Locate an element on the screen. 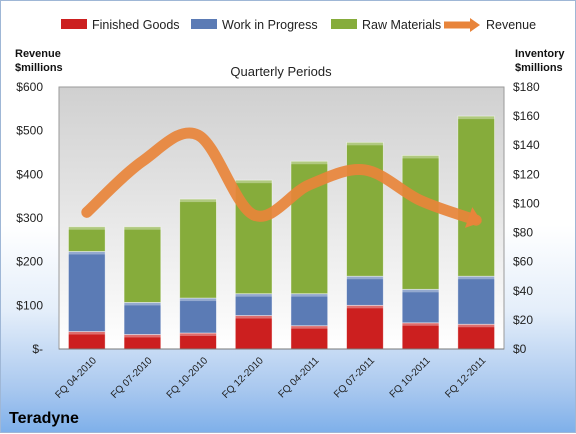 The width and height of the screenshot is (576, 434). x-tick-label: FQ 10-2011 is located at coordinates (410, 377).